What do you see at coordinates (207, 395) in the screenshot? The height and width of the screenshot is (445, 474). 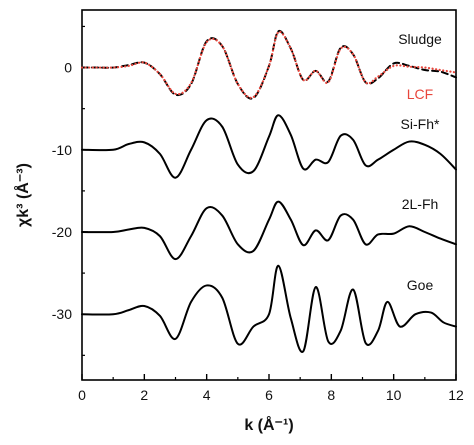 I see `x-tick-label: 4` at bounding box center [207, 395].